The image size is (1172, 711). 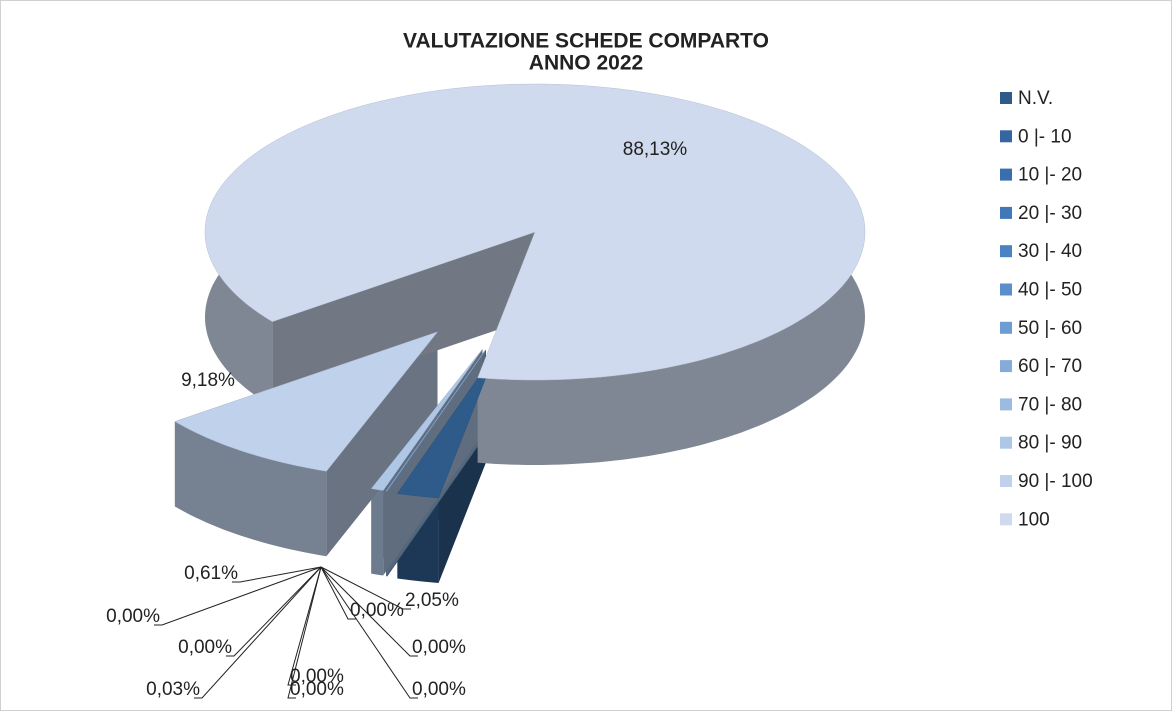 What do you see at coordinates (1050, 290) in the screenshot?
I see `legend-label: 40 |- 50` at bounding box center [1050, 290].